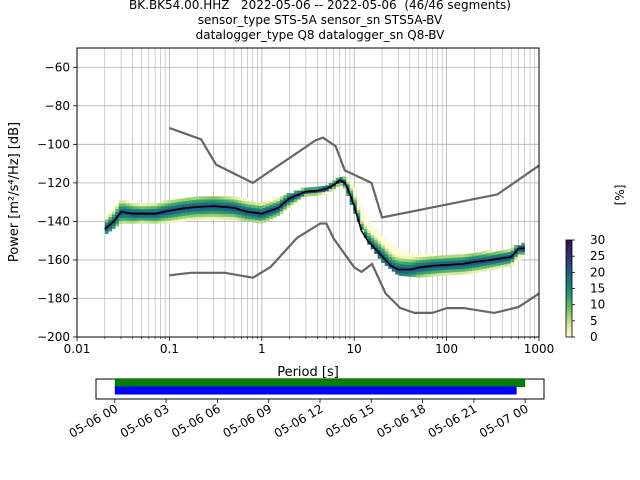 The image size is (640, 480). What do you see at coordinates (354, 349) in the screenshot?
I see `x-tick-label: 10` at bounding box center [354, 349].